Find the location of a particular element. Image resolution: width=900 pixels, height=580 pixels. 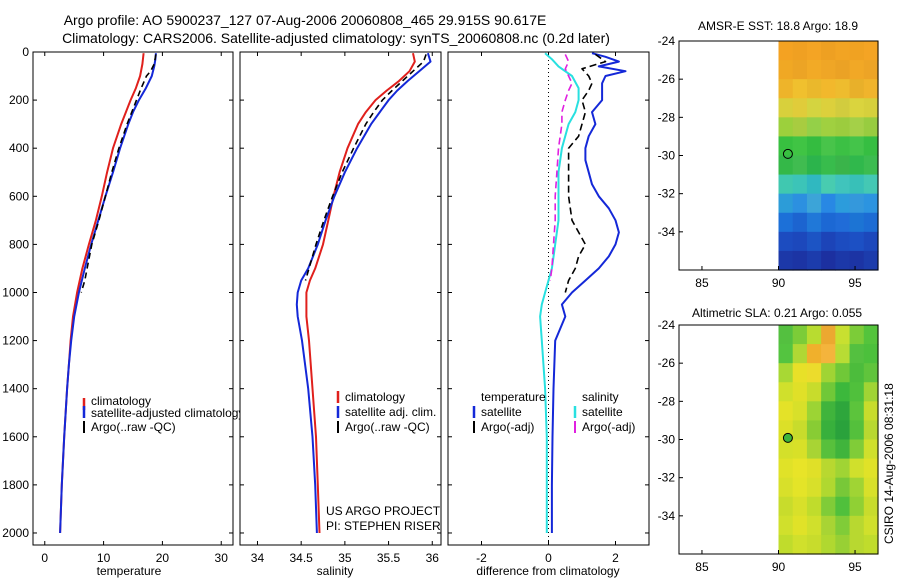

temperature-xlabel: temperature is located at coordinates (129, 571).